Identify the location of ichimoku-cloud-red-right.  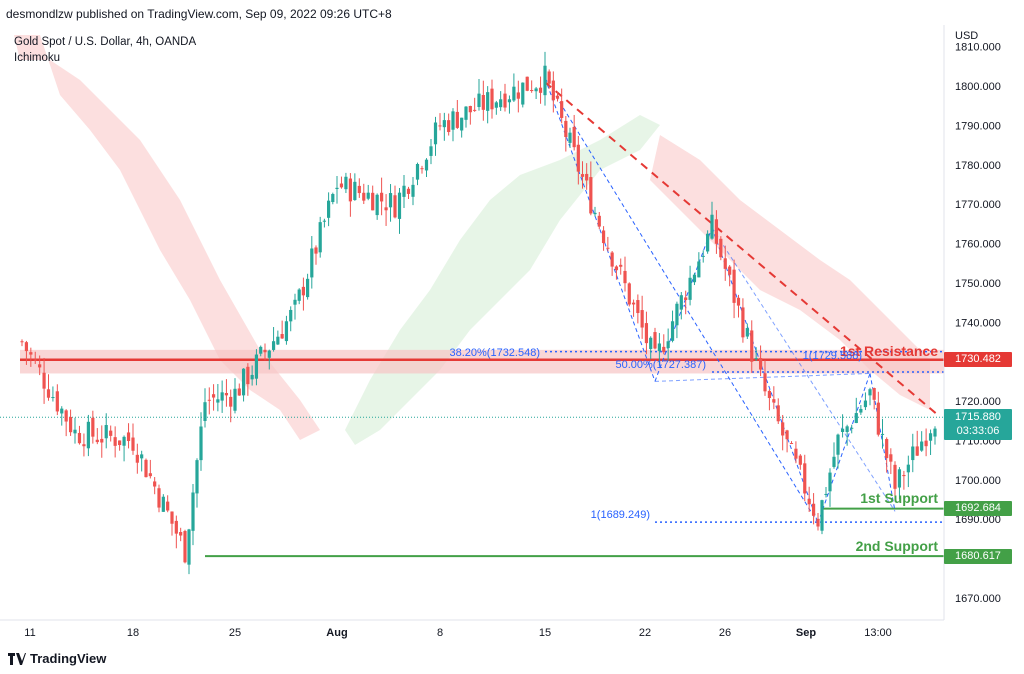
(790, 272).